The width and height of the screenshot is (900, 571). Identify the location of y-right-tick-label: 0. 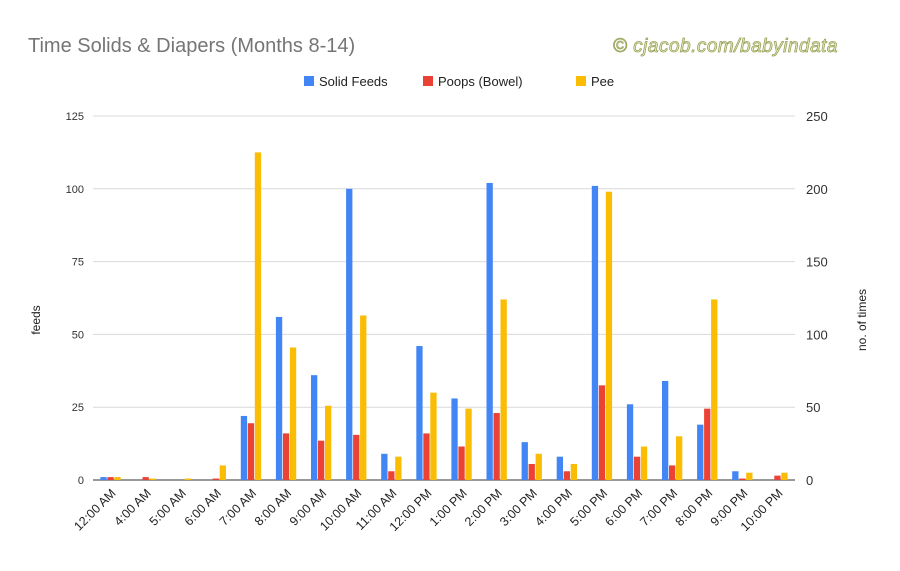
(809, 480).